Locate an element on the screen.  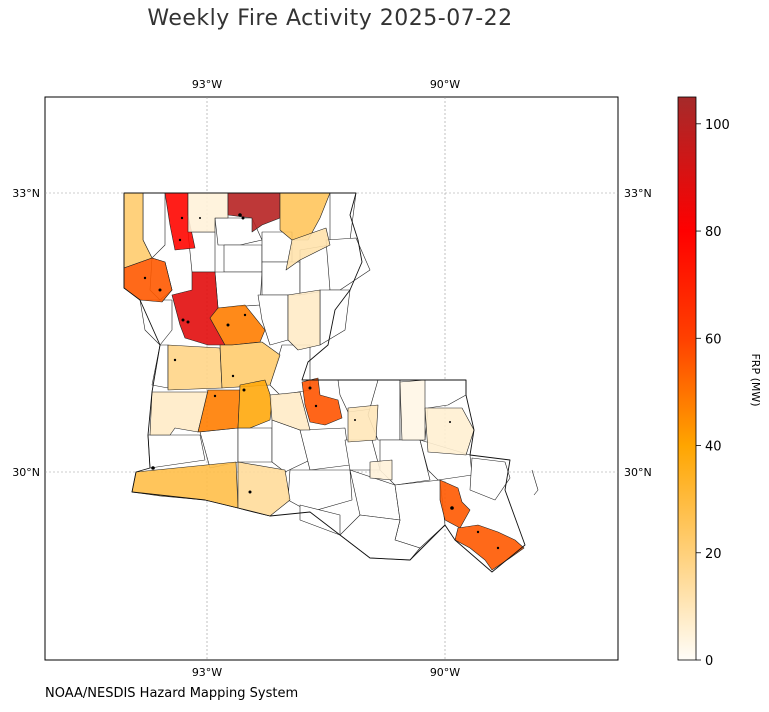
lat-tick-right-33n: 33°N is located at coordinates (638, 193).